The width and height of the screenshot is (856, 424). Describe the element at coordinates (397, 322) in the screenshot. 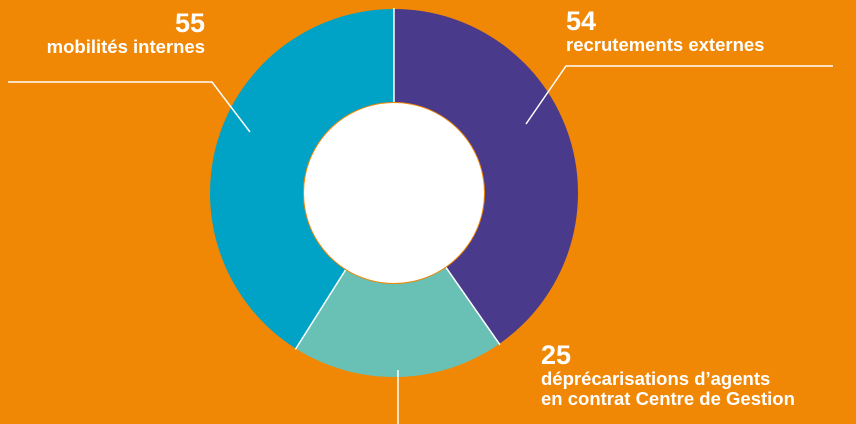

I see `slice-deprecarisations` at that location.